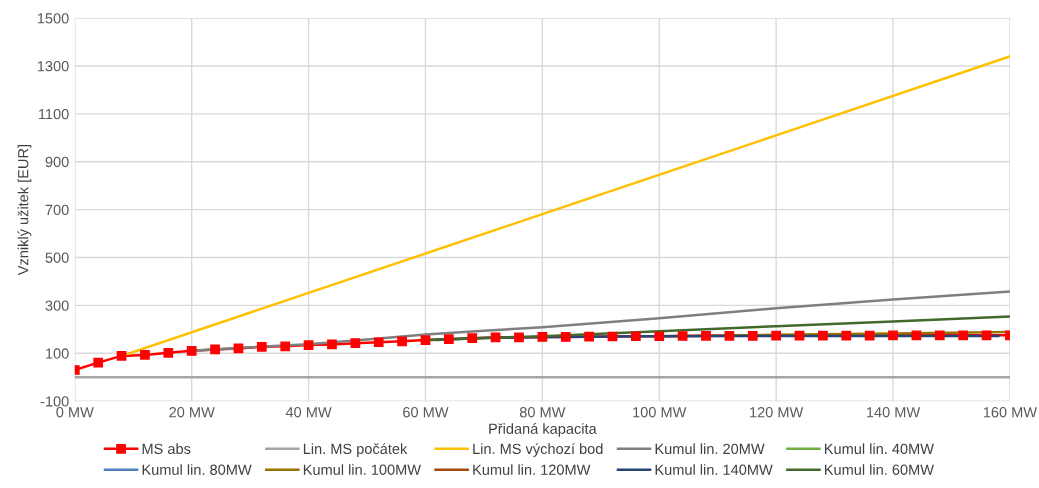 Image resolution: width=1039 pixels, height=488 pixels. Describe the element at coordinates (879, 469) in the screenshot. I see `legend-label: Kumul lin. 60MW` at that location.